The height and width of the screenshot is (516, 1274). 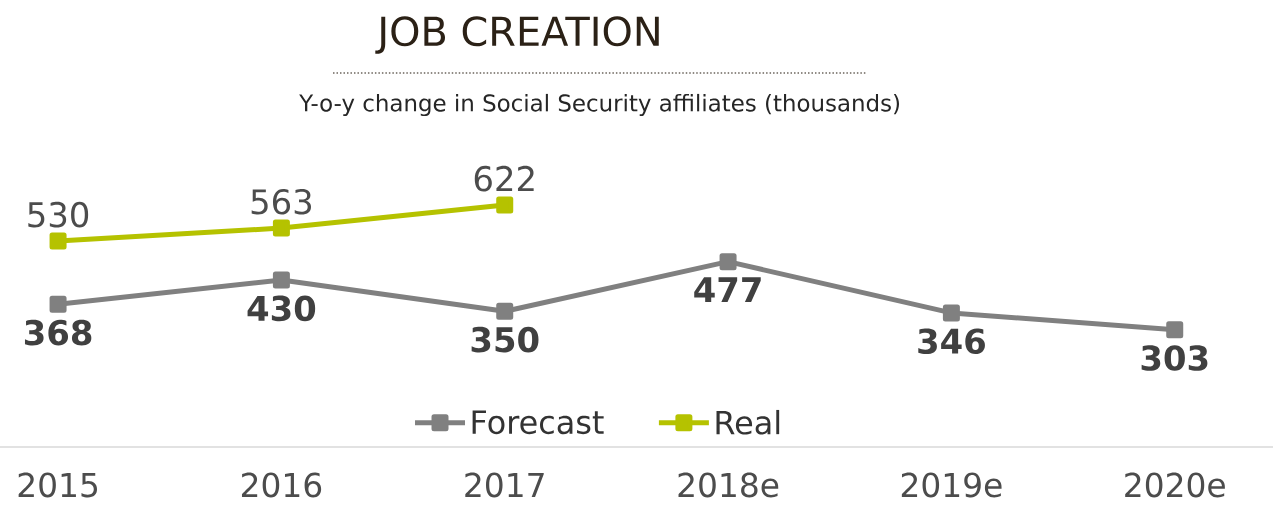 I want to click on x-tick-label: 2018e, so click(x=728, y=485).